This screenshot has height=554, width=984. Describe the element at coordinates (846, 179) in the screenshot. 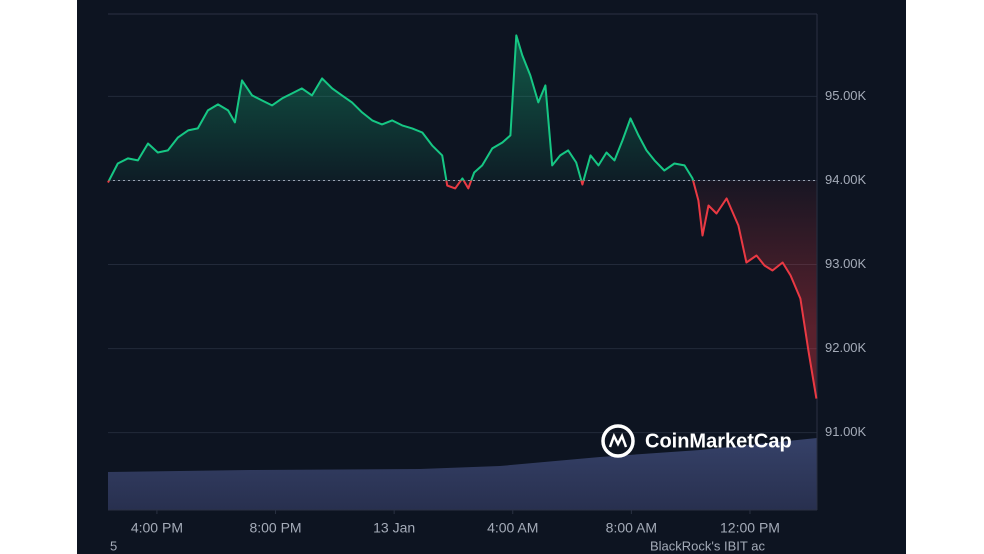

I see `y-tick-label: 94.00K` at that location.